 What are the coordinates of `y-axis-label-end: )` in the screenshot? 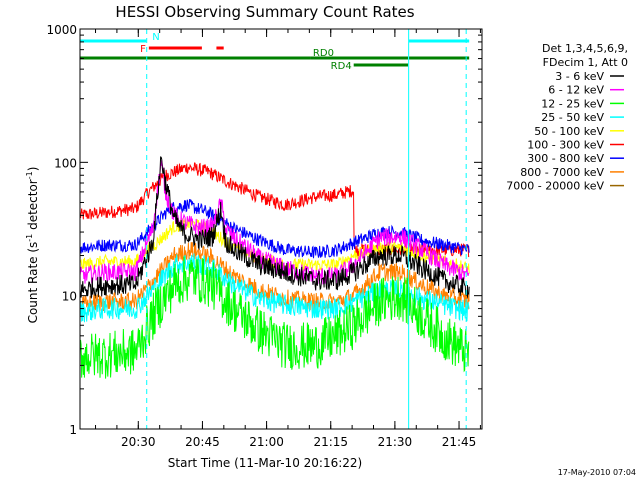 It's located at (33, 169).